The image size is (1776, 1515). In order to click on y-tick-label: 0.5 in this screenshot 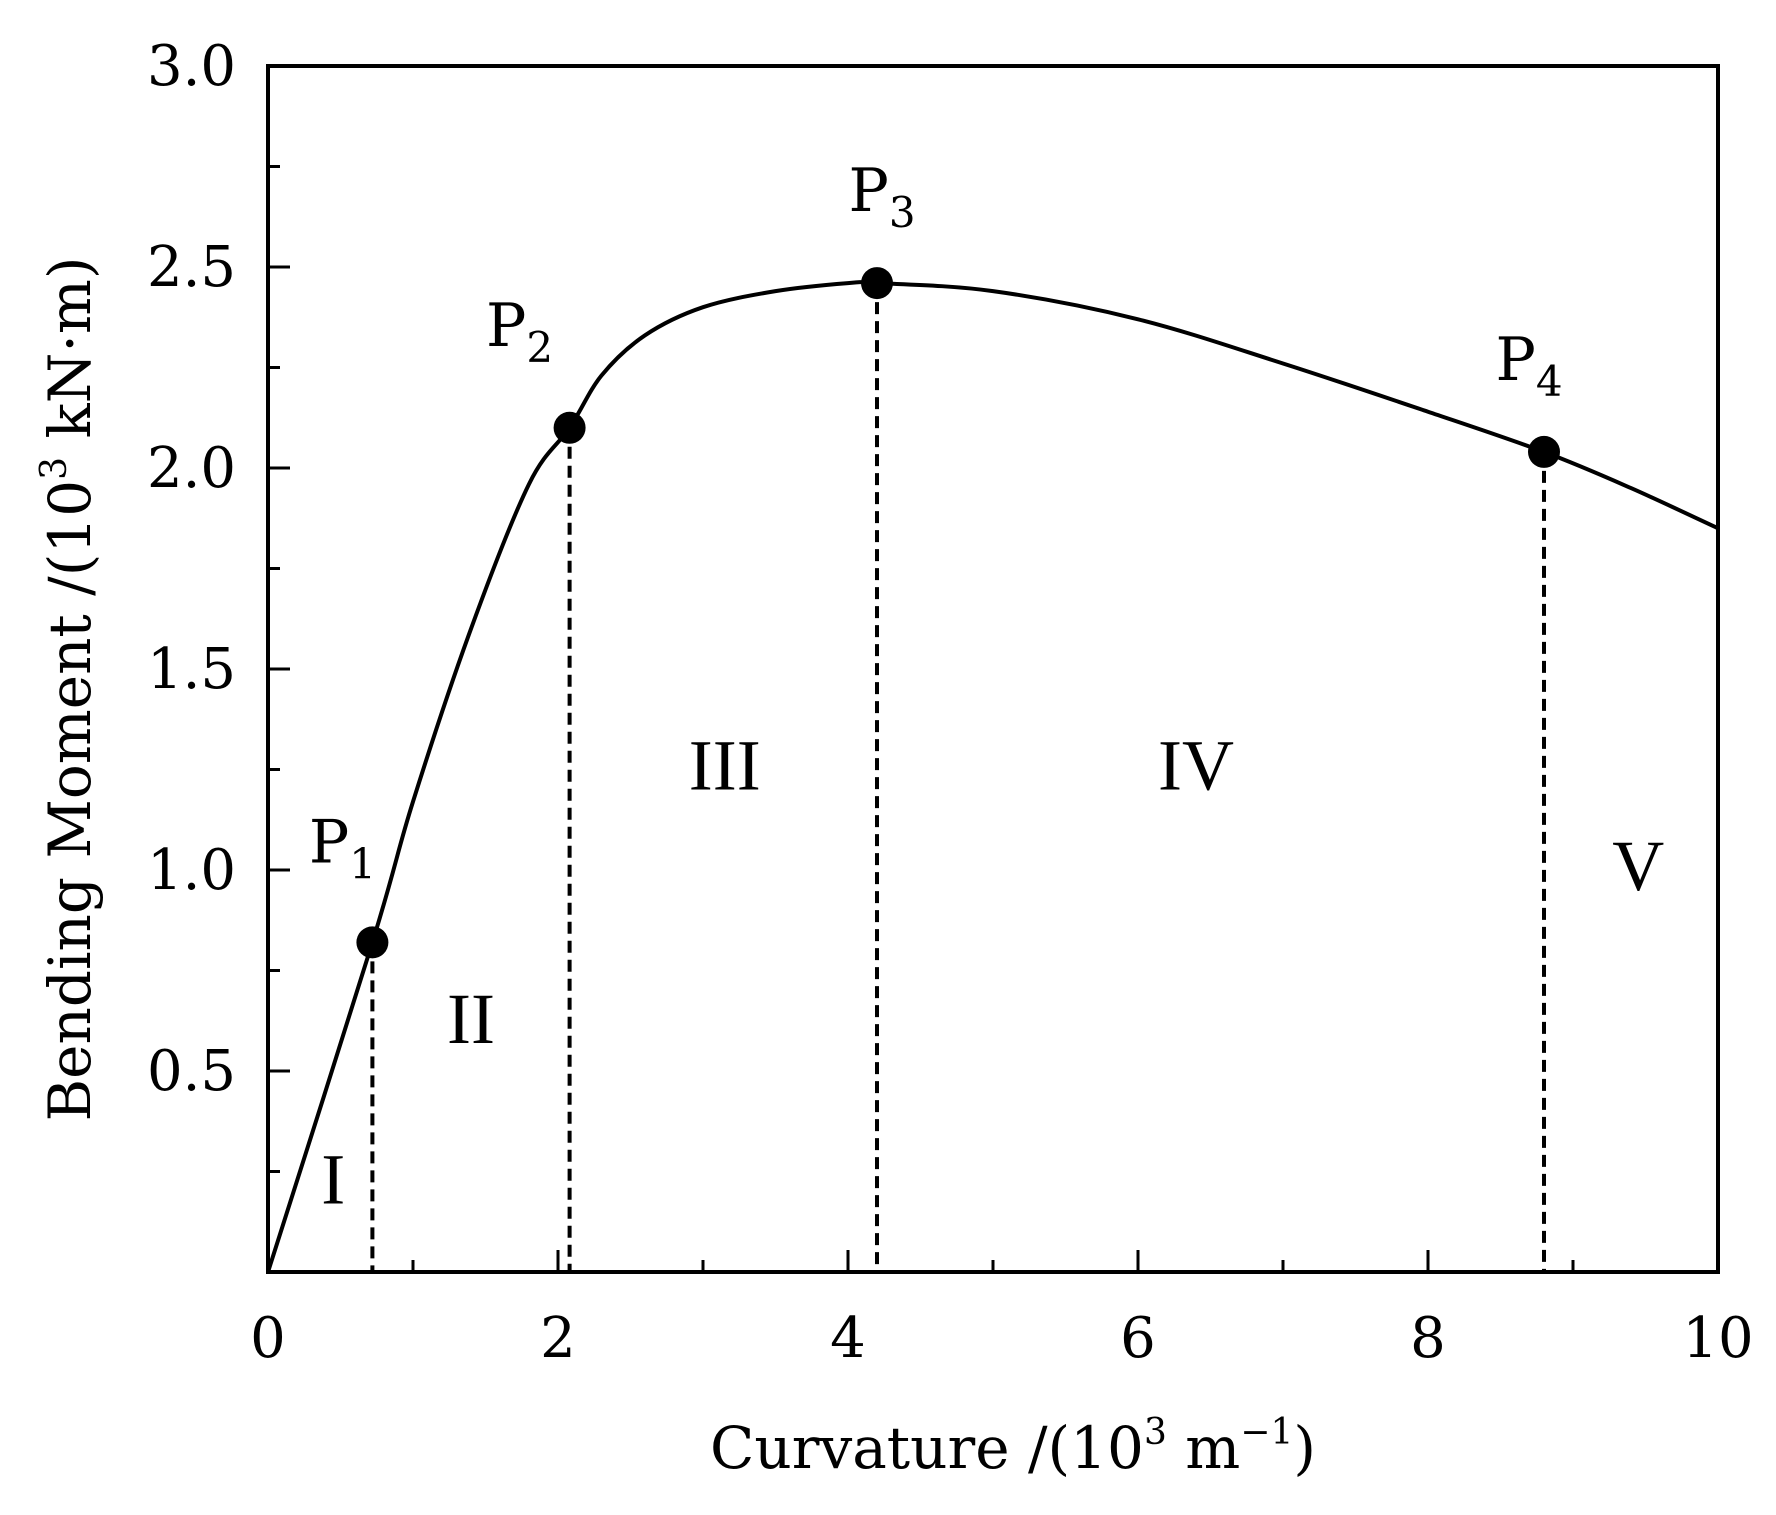, I will do `click(191, 1071)`.